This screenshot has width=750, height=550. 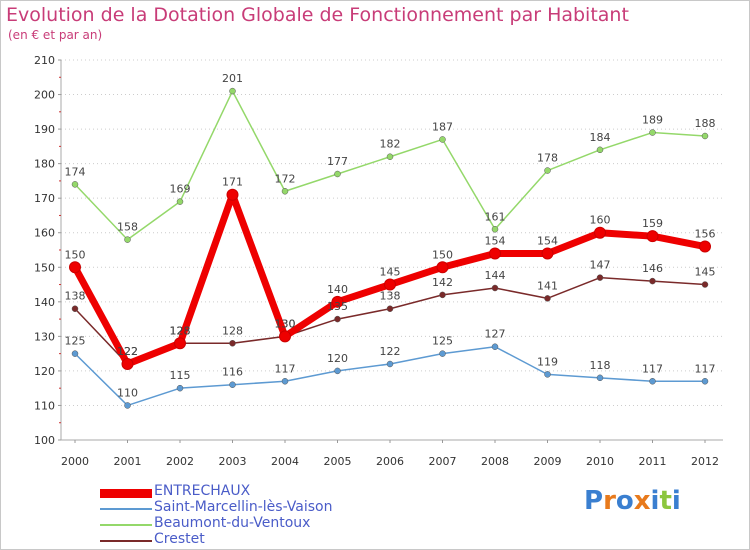 What do you see at coordinates (609, 501) in the screenshot?
I see `logo-letter: r` at bounding box center [609, 501].